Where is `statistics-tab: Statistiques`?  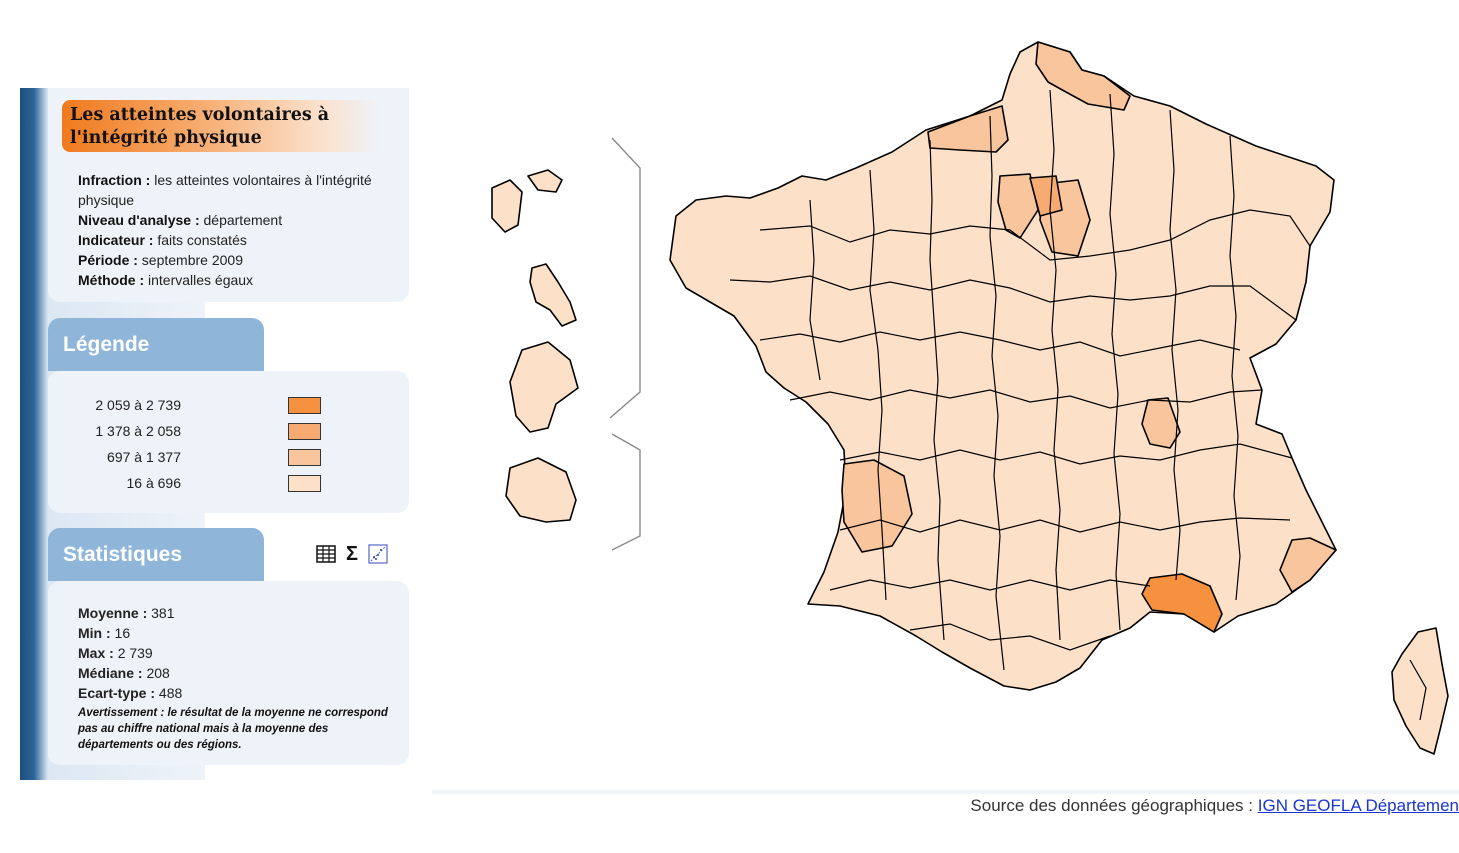
statistics-tab: Statistiques is located at coordinates (156, 554).